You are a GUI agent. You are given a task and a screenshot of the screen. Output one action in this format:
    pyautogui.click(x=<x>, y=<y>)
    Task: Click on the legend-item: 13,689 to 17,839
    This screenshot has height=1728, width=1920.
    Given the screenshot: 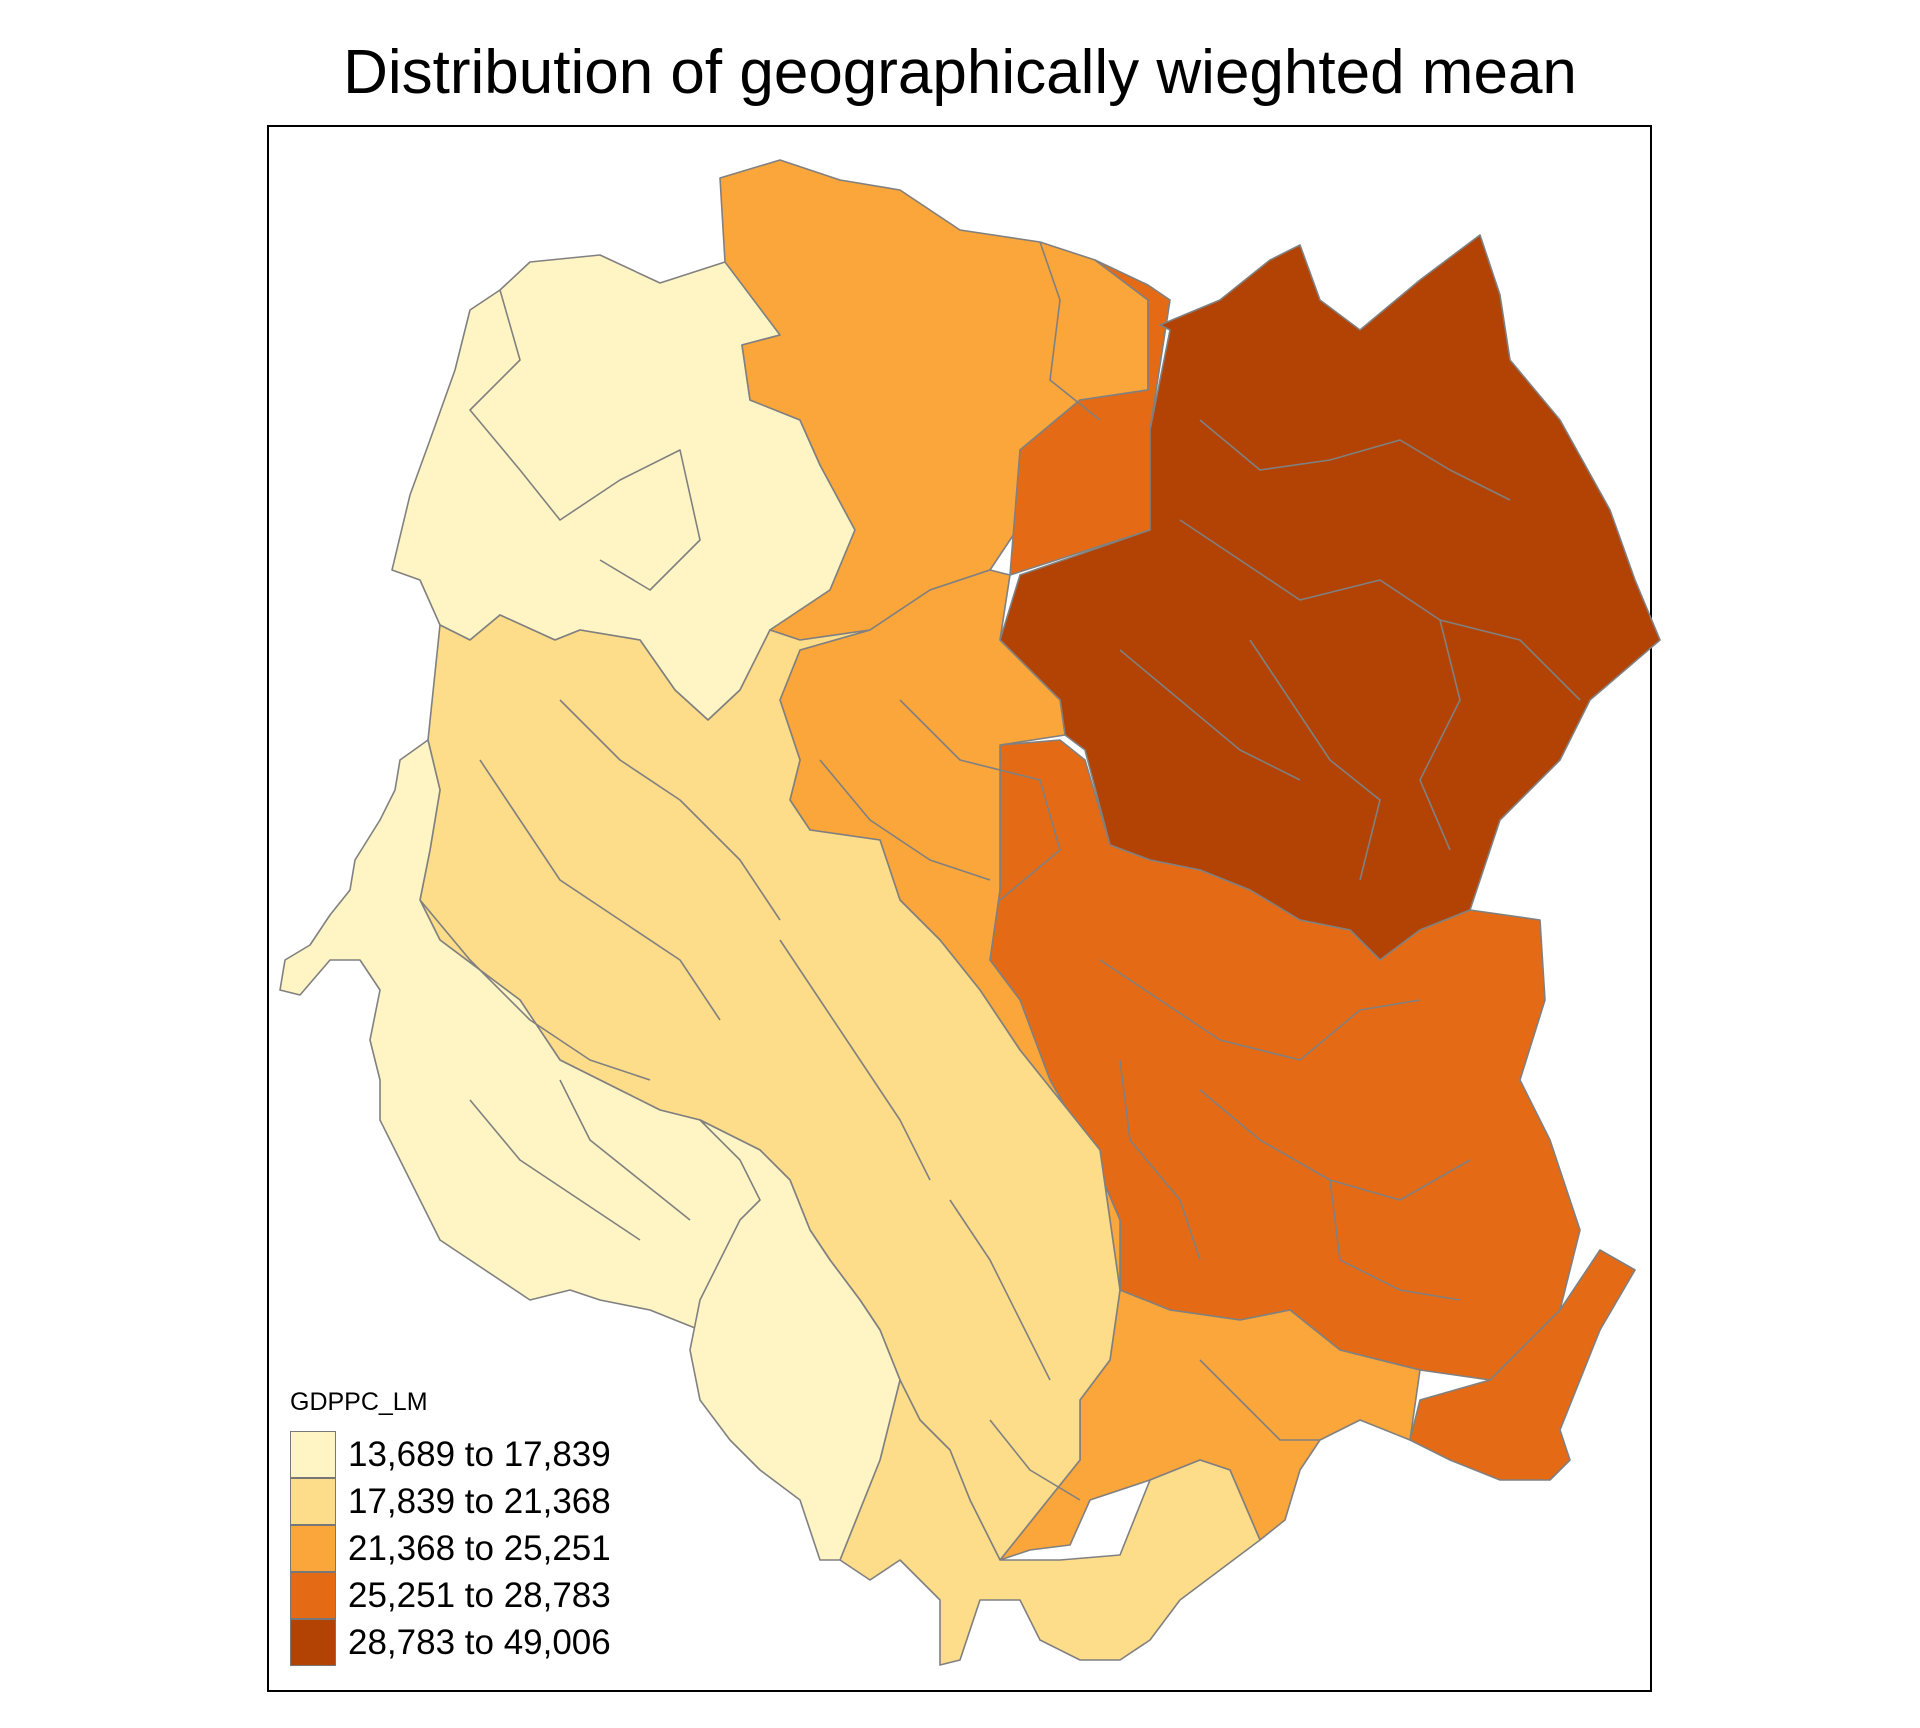 What is the action you would take?
    pyautogui.click(x=450, y=1454)
    